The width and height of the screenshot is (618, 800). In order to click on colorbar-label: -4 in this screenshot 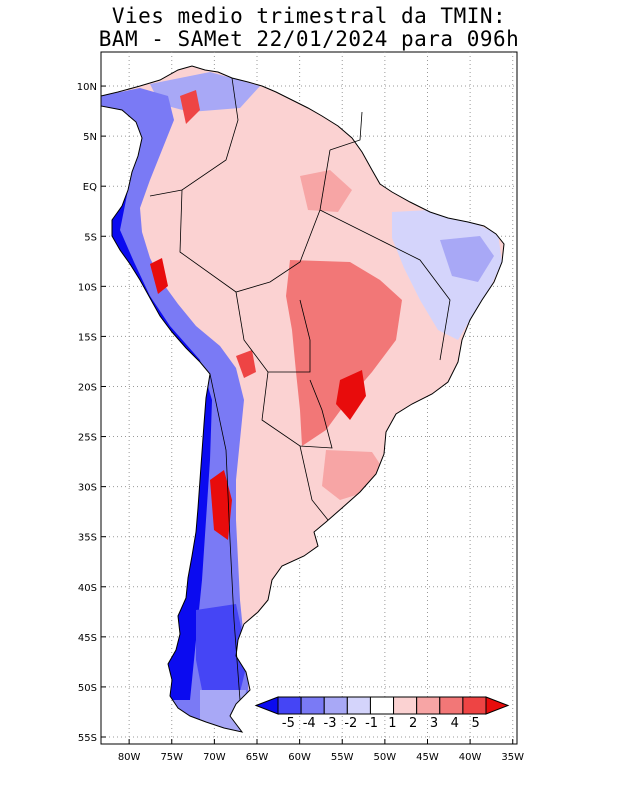, I will do `click(309, 723)`.